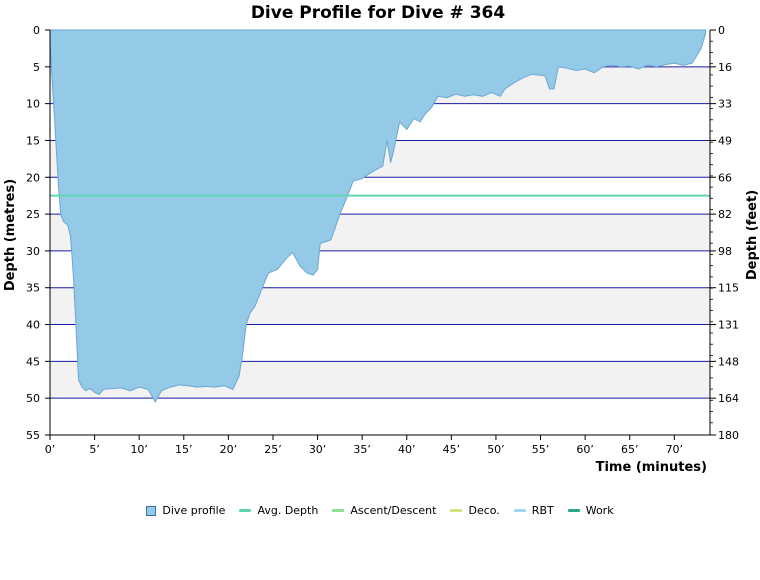 The width and height of the screenshot is (760, 580). Describe the element at coordinates (378, 13) in the screenshot. I see `chart-title: Dive Profile for Dive # 364` at that location.